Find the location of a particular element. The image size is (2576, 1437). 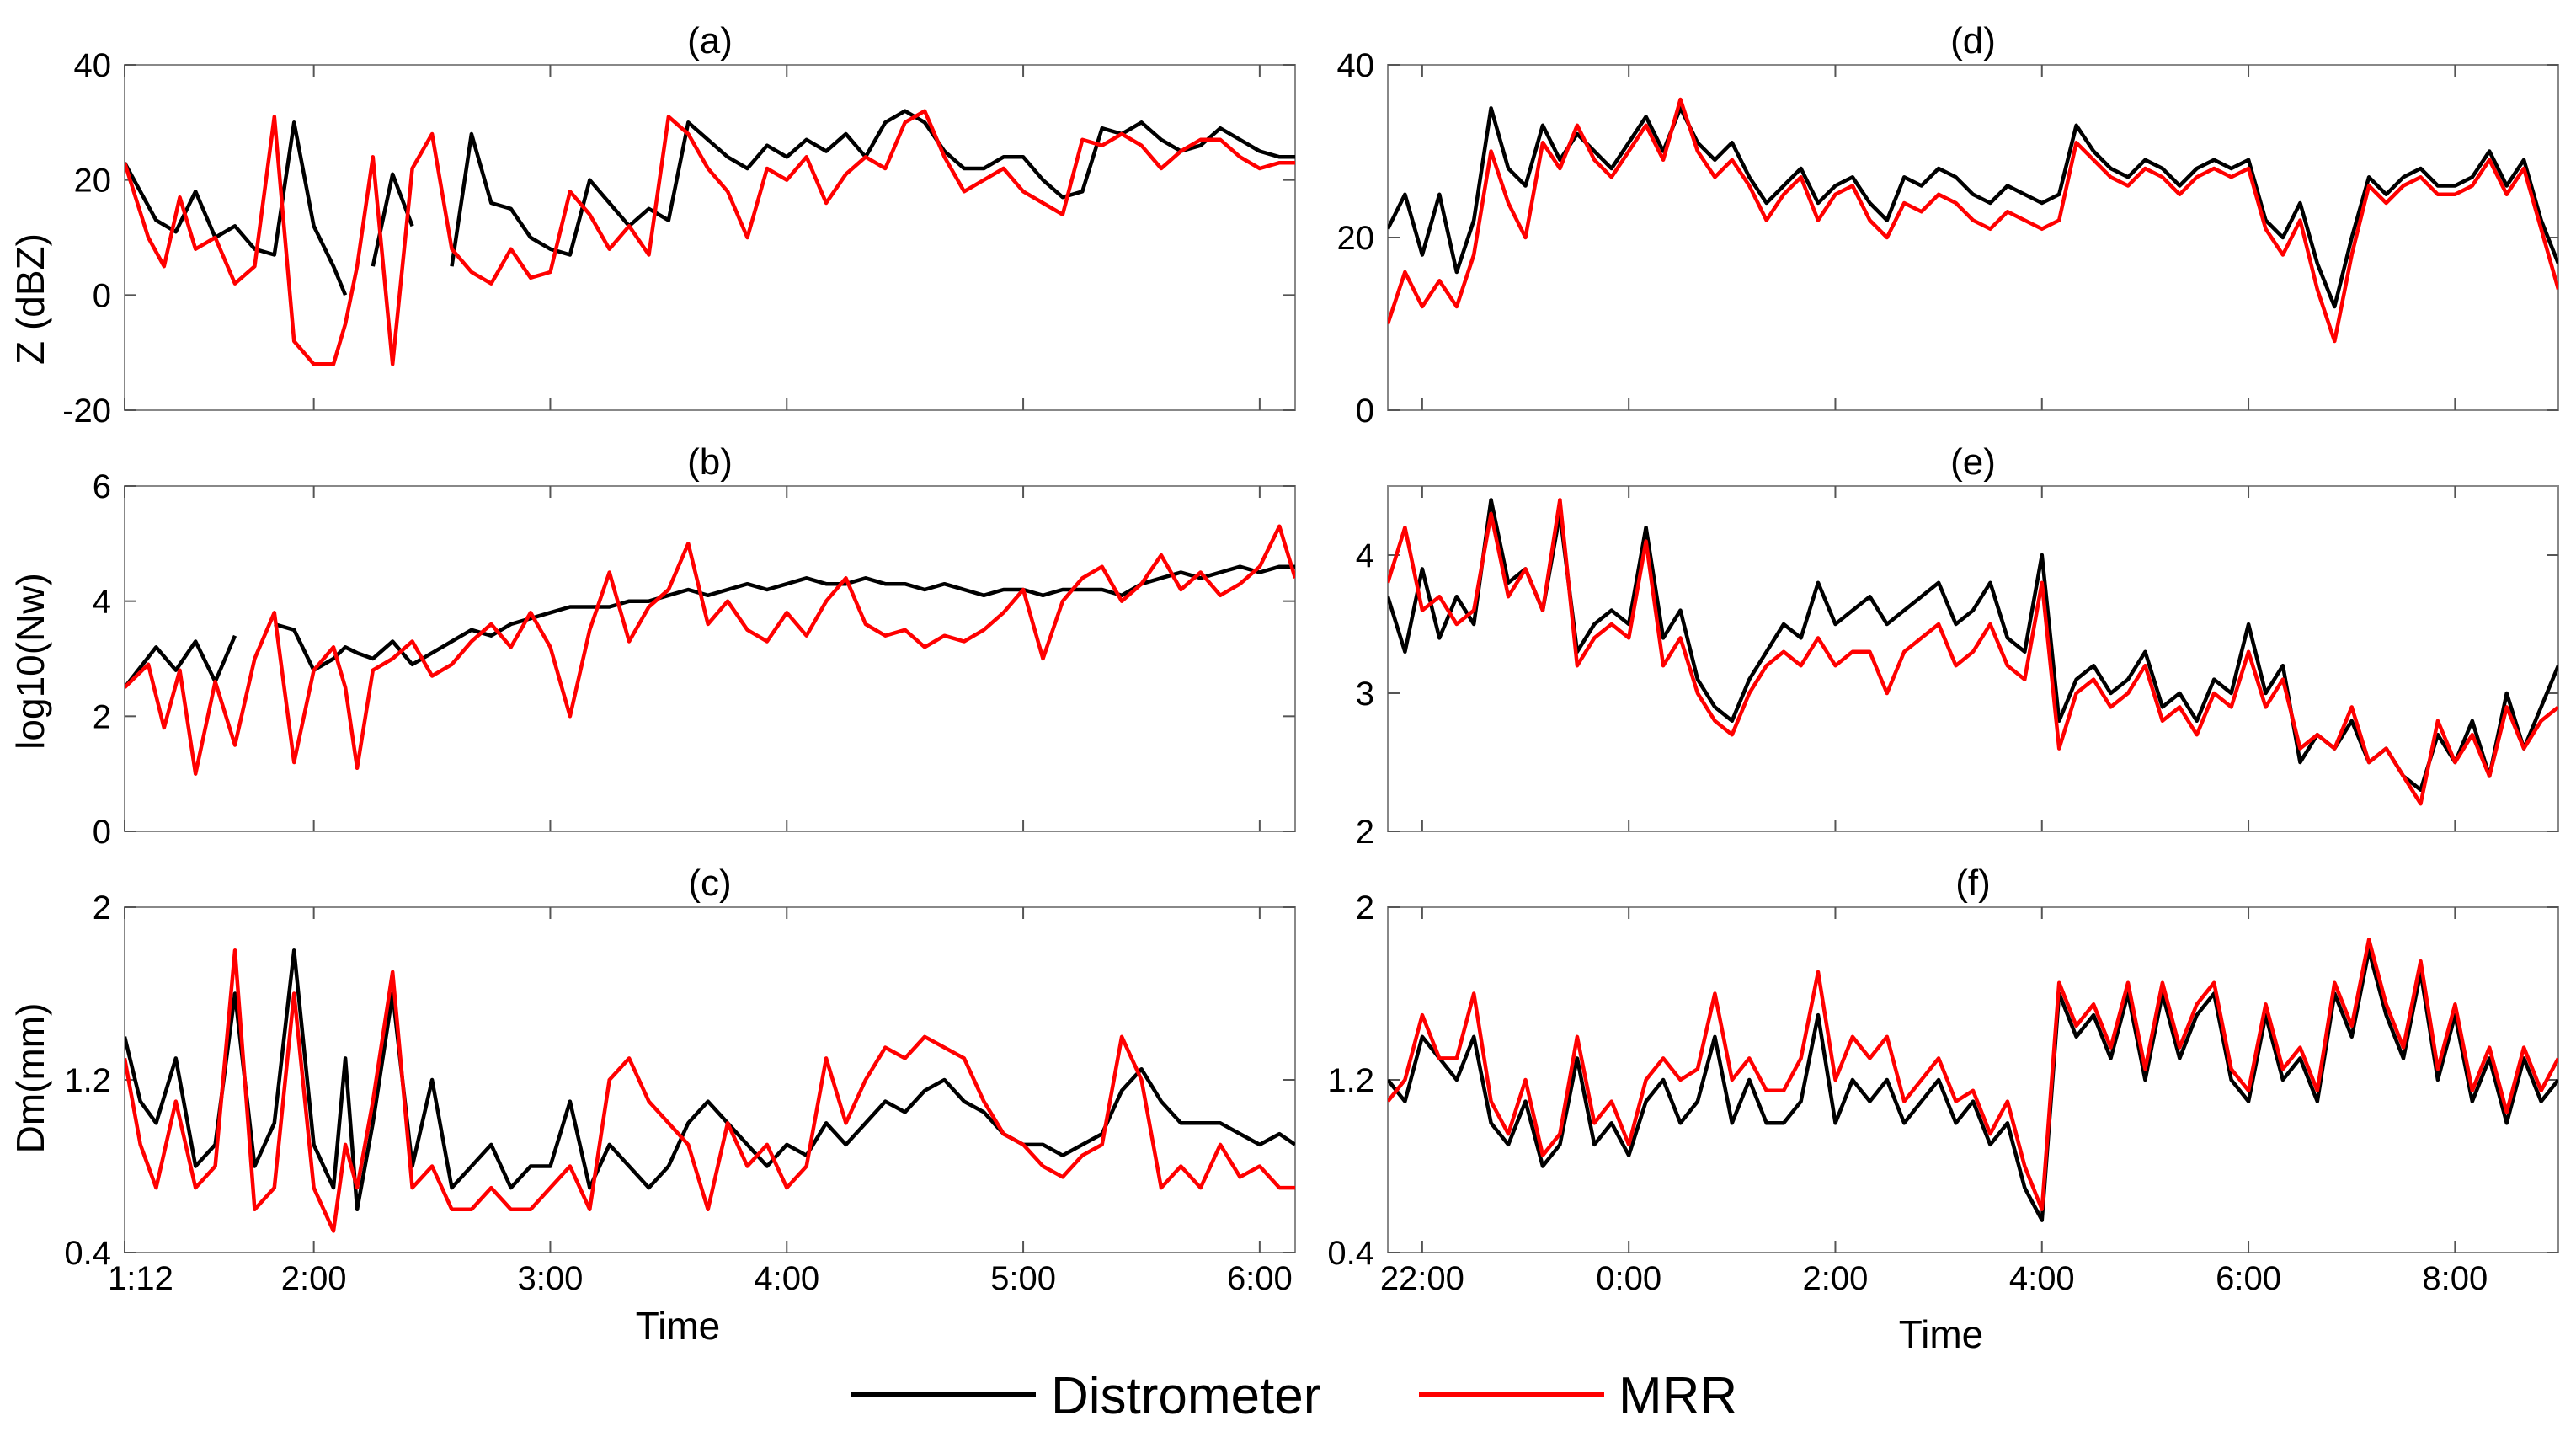

xtick-label-f: 8:00 is located at coordinates (2455, 1278).